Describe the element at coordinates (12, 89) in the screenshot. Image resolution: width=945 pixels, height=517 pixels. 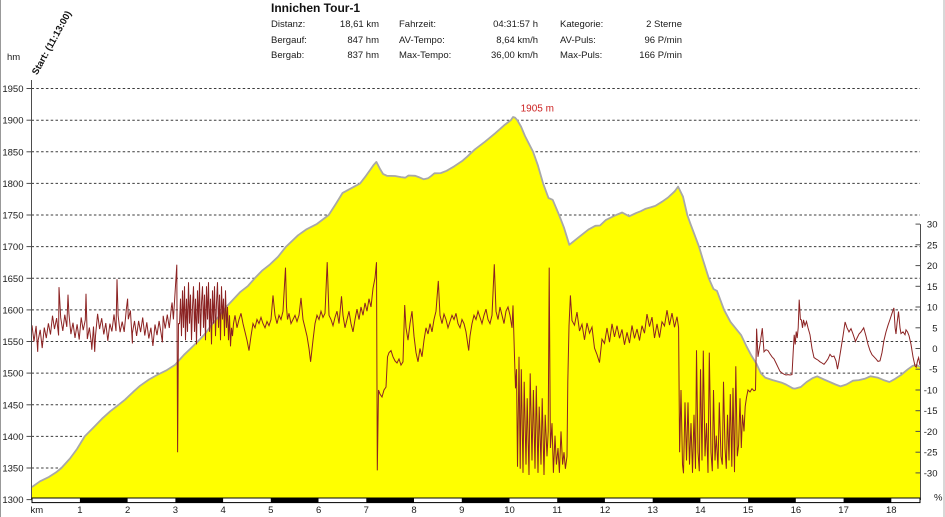
I see `svg-text: 1950` at that location.